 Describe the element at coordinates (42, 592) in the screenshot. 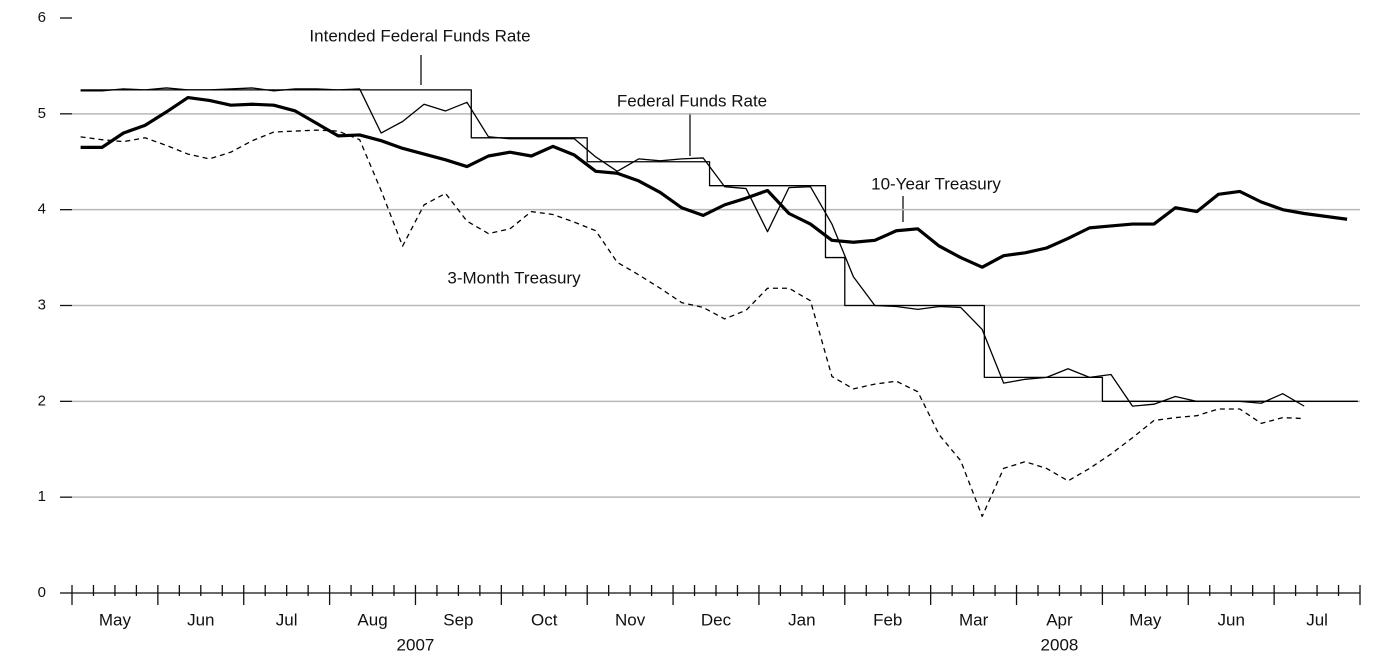

I see `y-tick-label: 0` at that location.